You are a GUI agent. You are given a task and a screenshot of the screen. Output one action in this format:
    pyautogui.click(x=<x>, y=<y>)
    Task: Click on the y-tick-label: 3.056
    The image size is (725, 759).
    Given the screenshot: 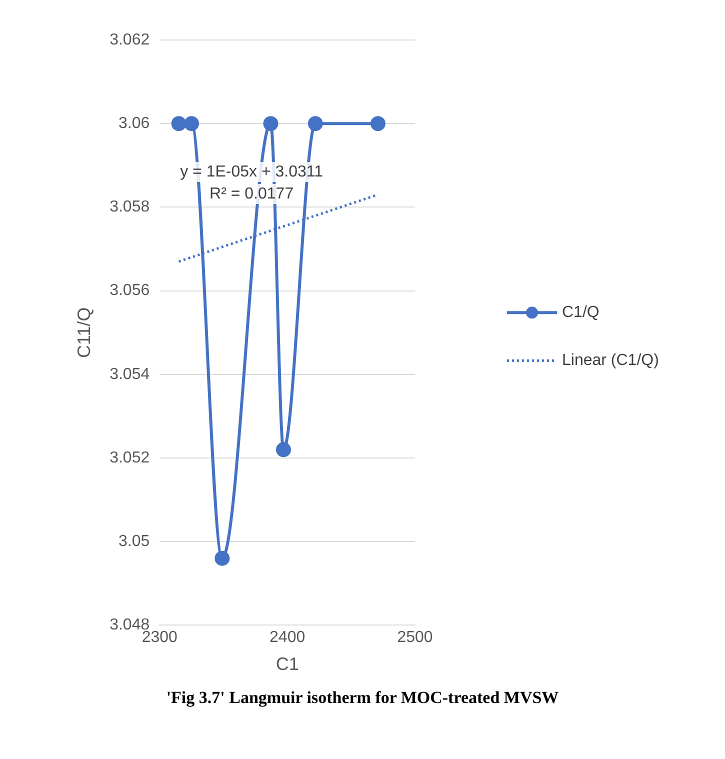 What is the action you would take?
    pyautogui.click(x=130, y=291)
    